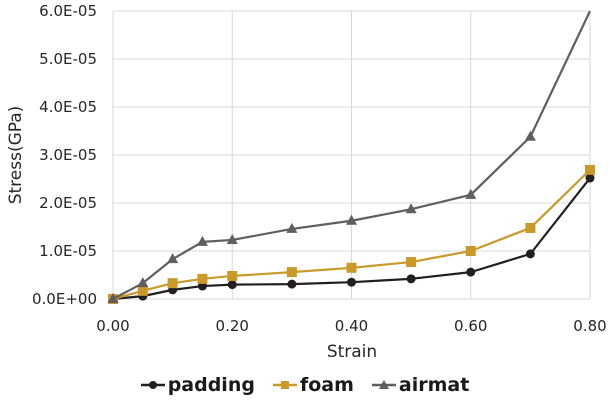  I want to click on legend-label: airmat, so click(434, 385).